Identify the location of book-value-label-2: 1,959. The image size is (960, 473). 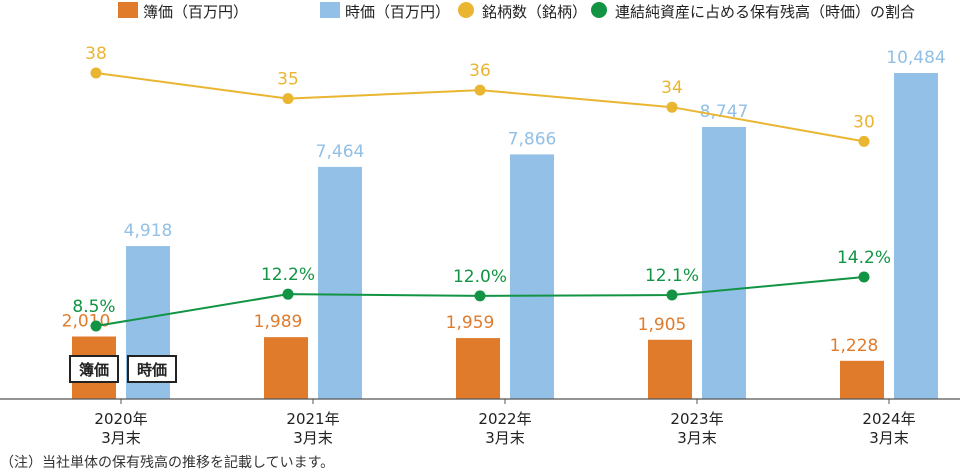
(470, 323).